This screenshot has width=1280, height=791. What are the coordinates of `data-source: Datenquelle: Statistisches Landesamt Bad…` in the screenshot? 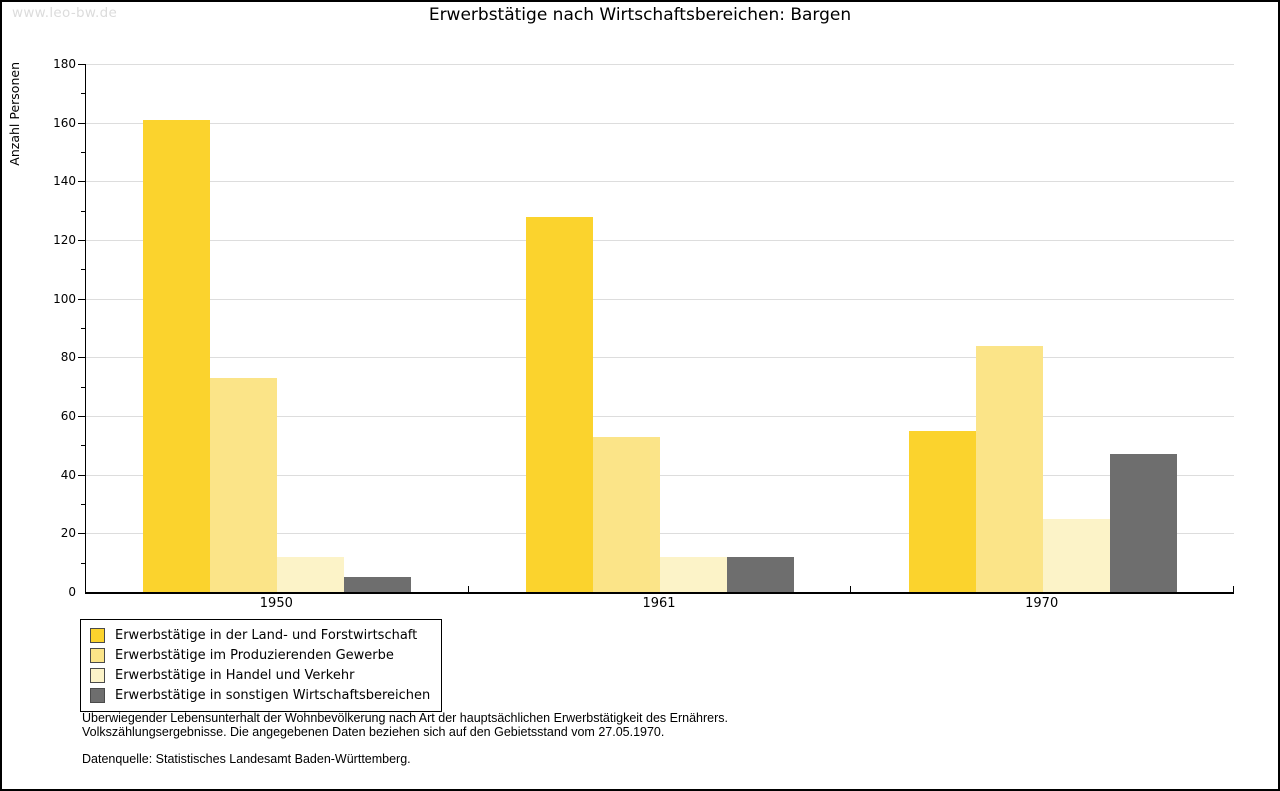 It's located at (246, 759).